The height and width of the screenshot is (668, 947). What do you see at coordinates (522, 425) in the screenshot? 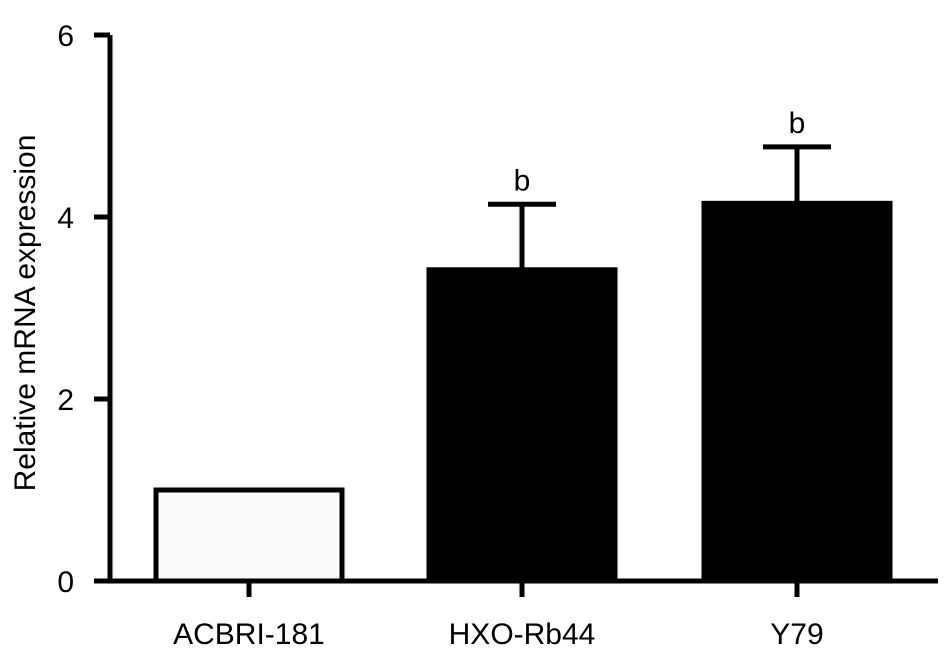
I see `bar-hxo-rb44` at bounding box center [522, 425].